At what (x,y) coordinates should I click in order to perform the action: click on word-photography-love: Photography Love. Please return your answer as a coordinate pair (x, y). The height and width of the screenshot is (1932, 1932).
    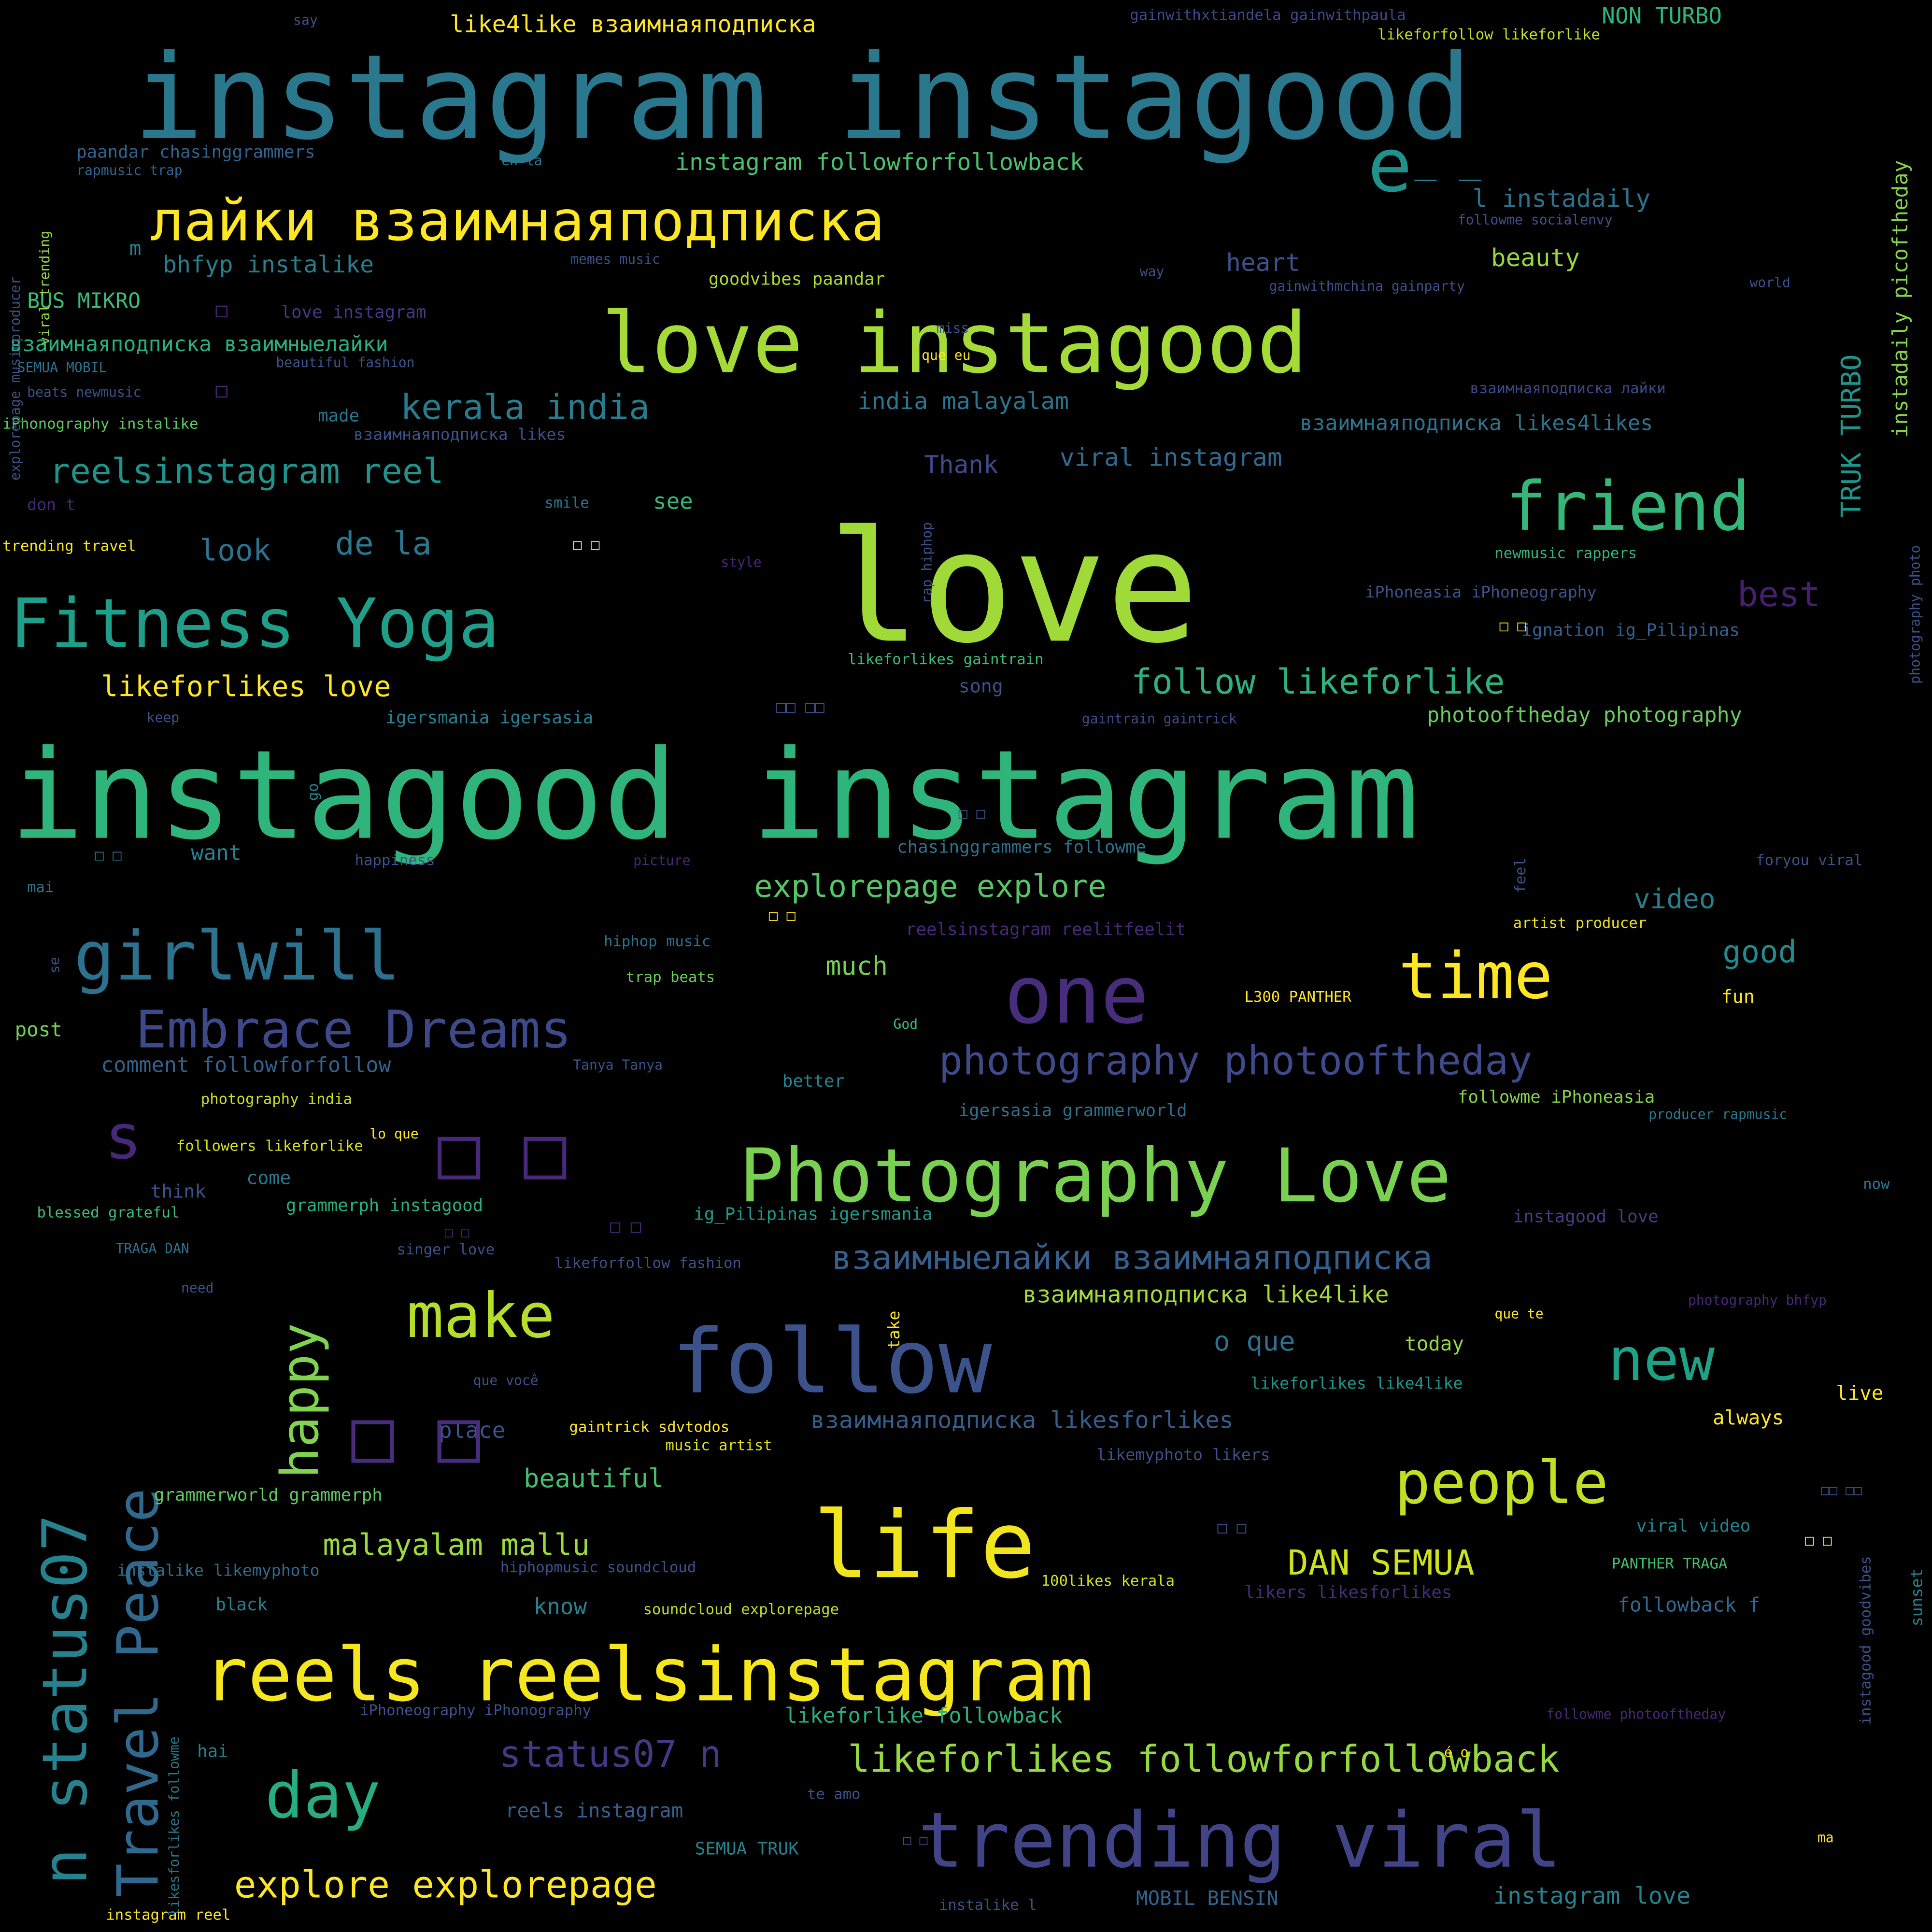
    Looking at the image, I should click on (1095, 1176).